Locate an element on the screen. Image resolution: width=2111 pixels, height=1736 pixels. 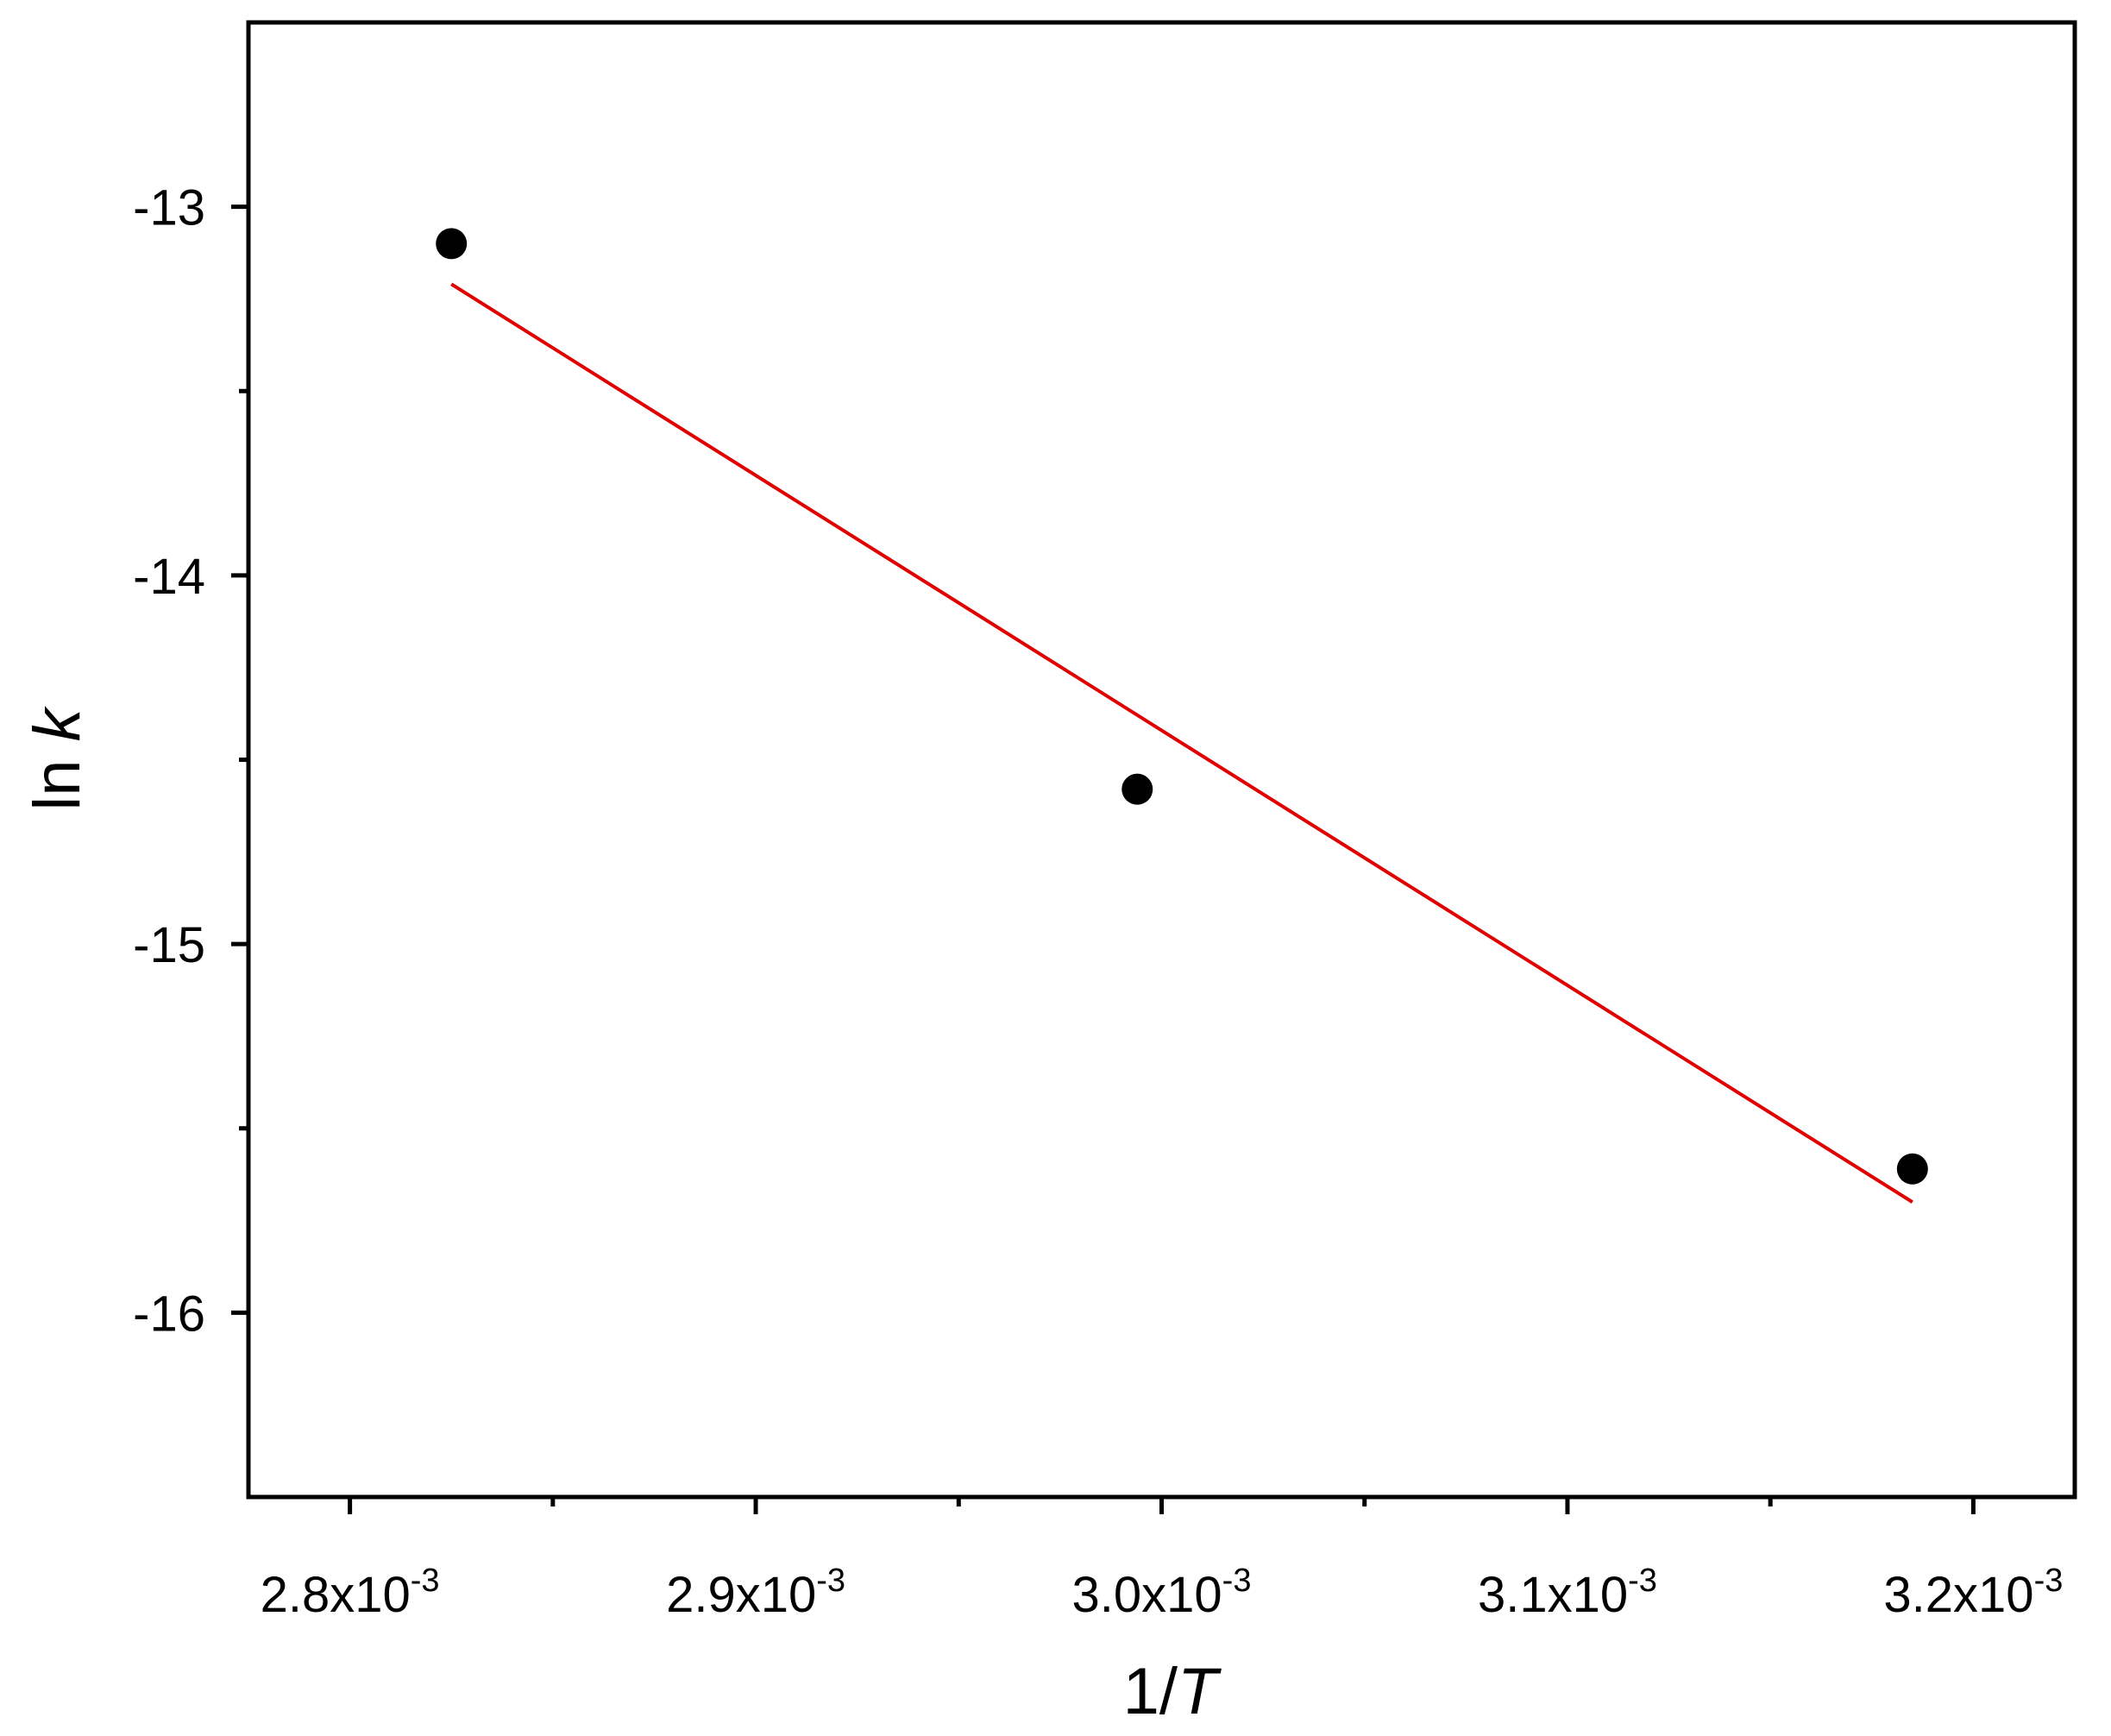
y-axis-title-italic: k is located at coordinates (57, 723).